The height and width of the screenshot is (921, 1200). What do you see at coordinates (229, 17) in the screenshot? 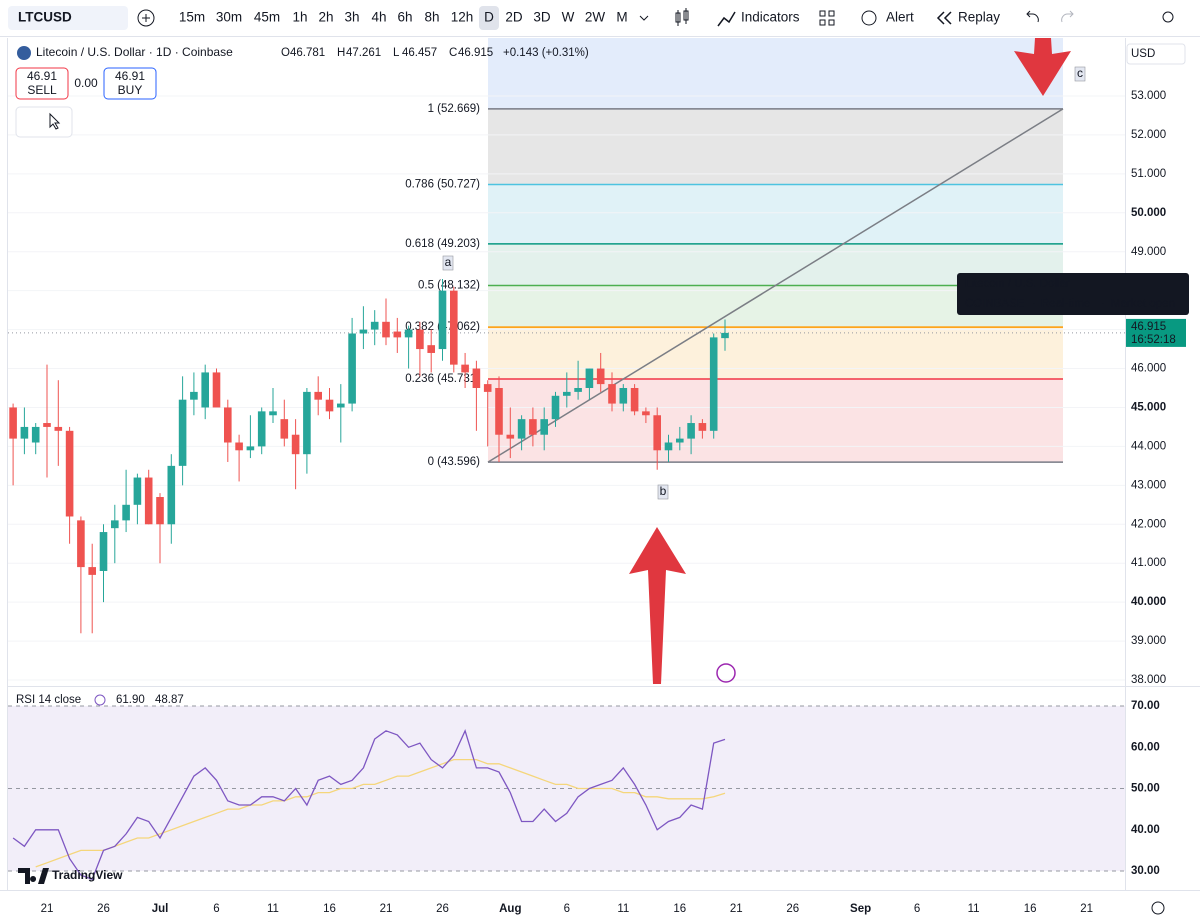
I see `interval-button: 30m` at bounding box center [229, 17].